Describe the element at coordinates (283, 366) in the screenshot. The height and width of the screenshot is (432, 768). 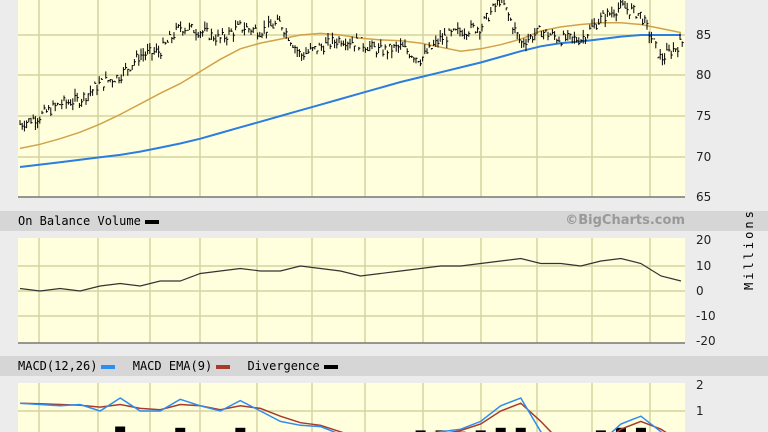
I see `divergence-legend-label: Divergence` at that location.